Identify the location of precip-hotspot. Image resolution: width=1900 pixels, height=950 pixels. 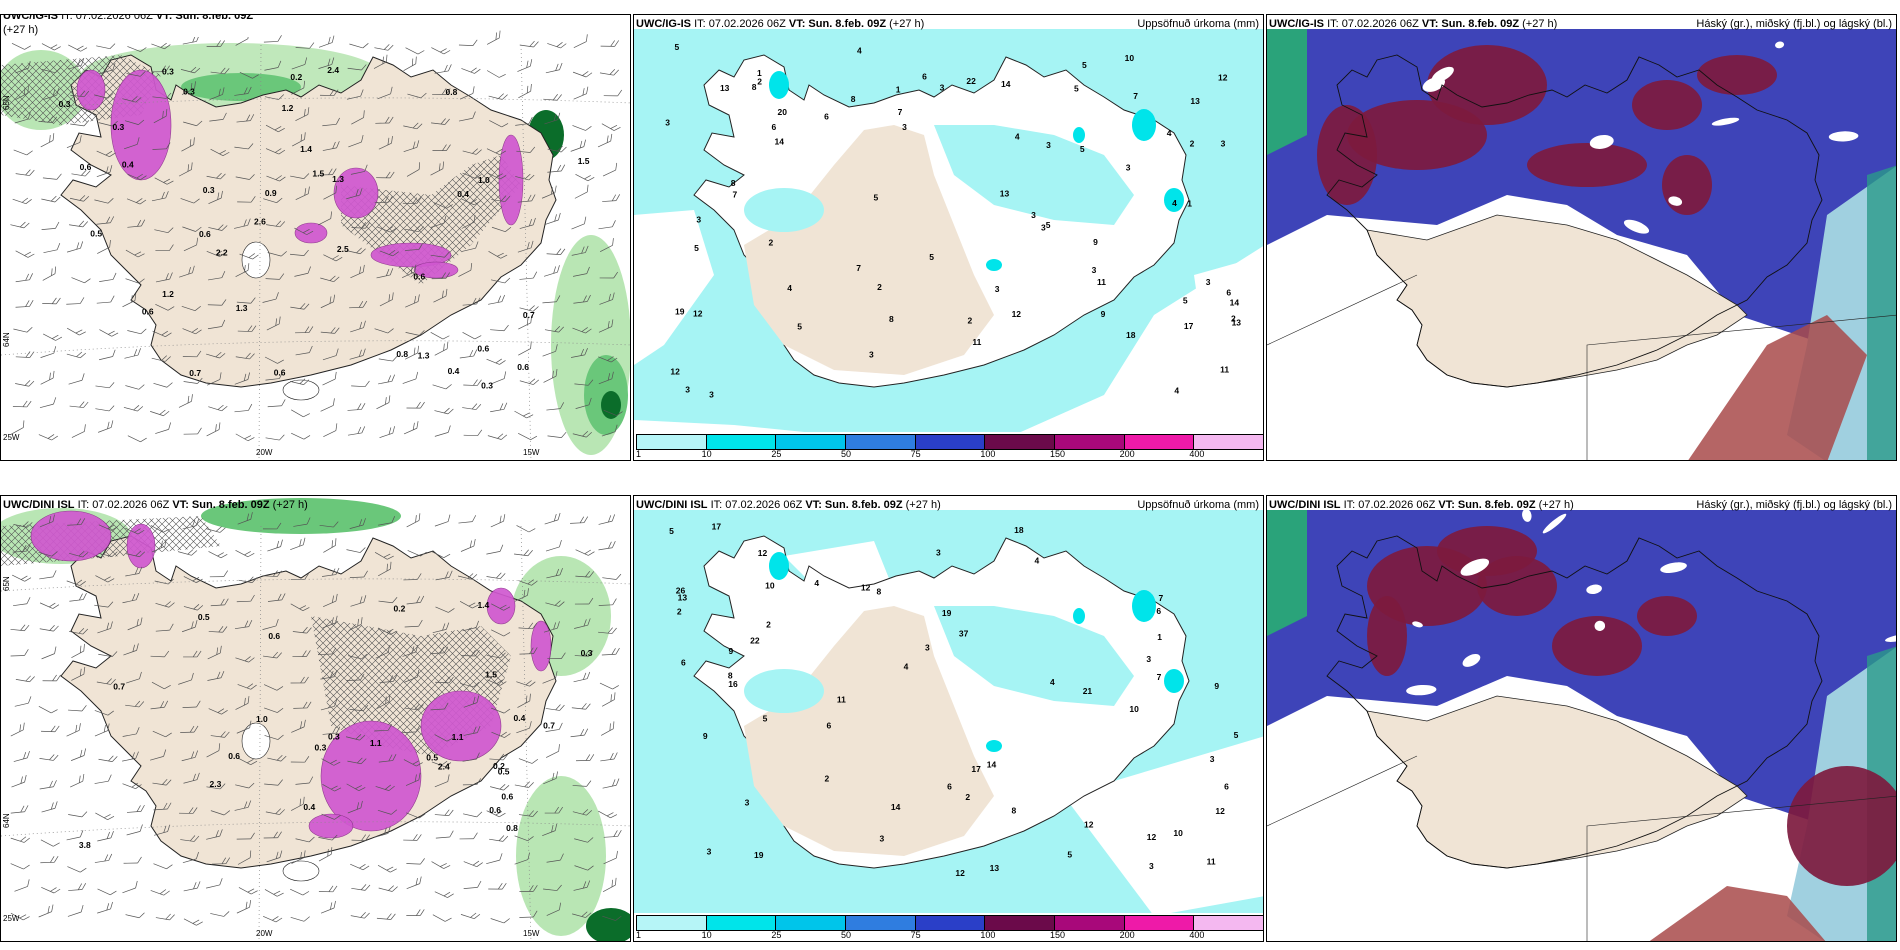
(779, 85).